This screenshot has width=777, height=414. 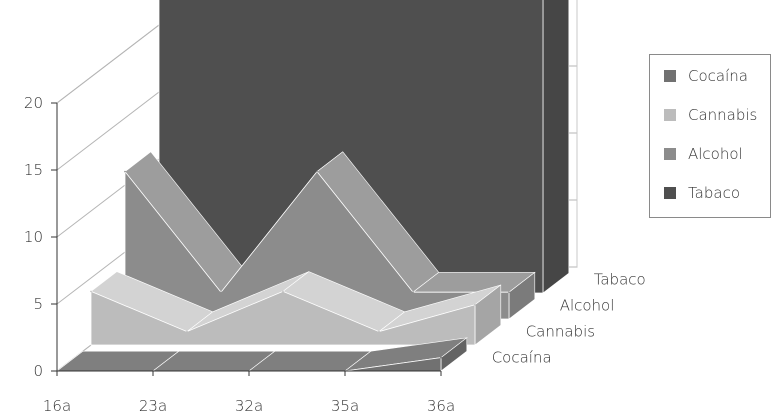 I want to click on legend-label-1: Cannabis, so click(x=723, y=115).